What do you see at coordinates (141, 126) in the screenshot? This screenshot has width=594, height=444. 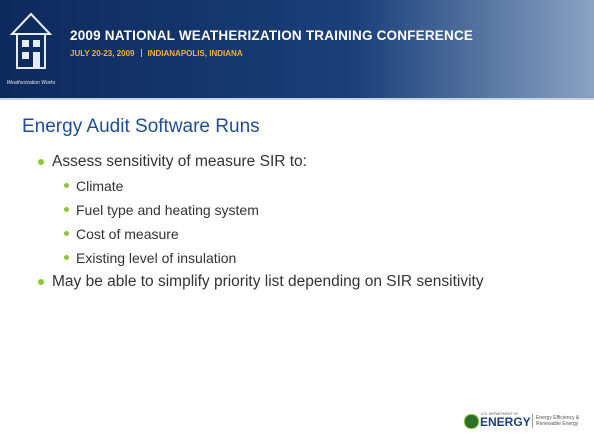 I see `slide-title: Energy Audit Software Runs` at bounding box center [141, 126].